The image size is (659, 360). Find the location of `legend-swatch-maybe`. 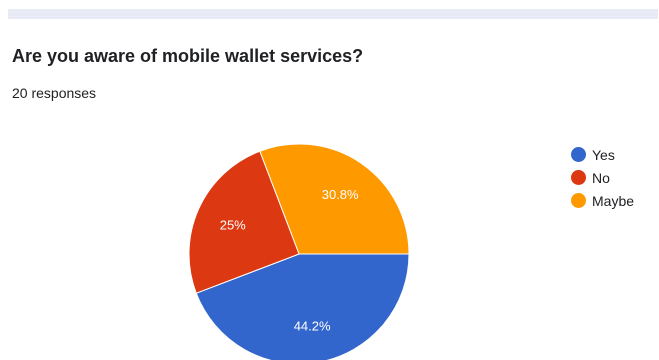

legend-swatch-maybe is located at coordinates (578, 200).